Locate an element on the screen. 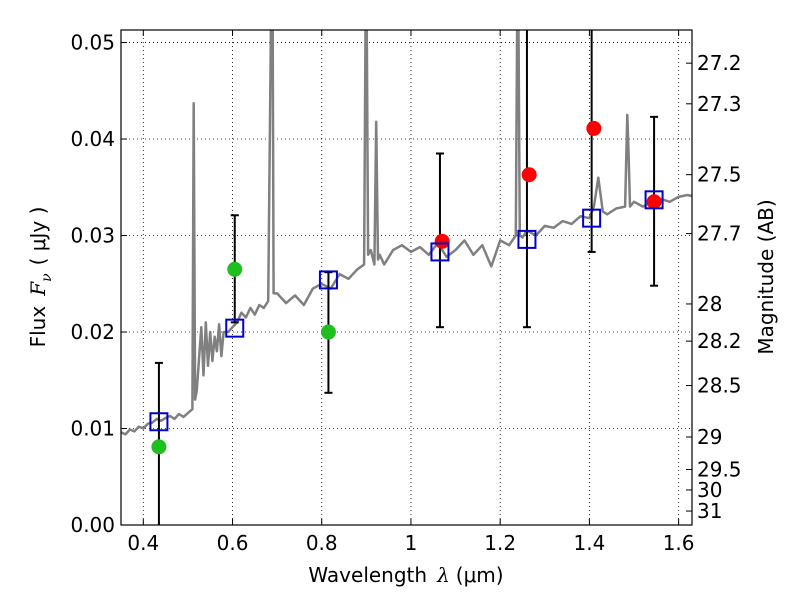 The height and width of the screenshot is (600, 800). x-tick-label: 1.6 is located at coordinates (679, 543).